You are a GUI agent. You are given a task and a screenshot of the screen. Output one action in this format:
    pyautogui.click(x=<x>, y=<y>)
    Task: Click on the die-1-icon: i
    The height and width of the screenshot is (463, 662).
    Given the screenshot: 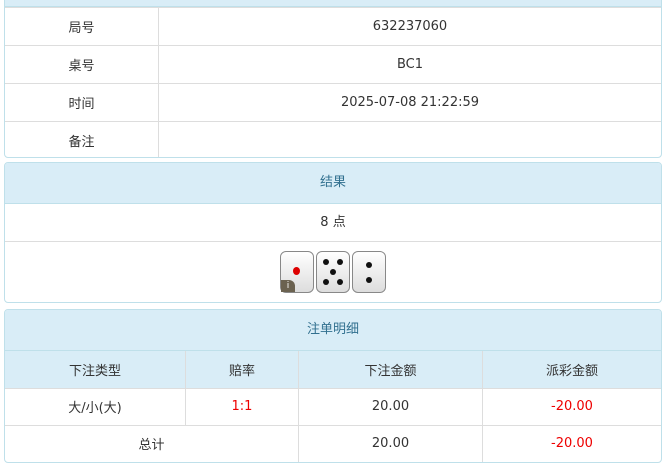 What is the action you would take?
    pyautogui.click(x=297, y=272)
    